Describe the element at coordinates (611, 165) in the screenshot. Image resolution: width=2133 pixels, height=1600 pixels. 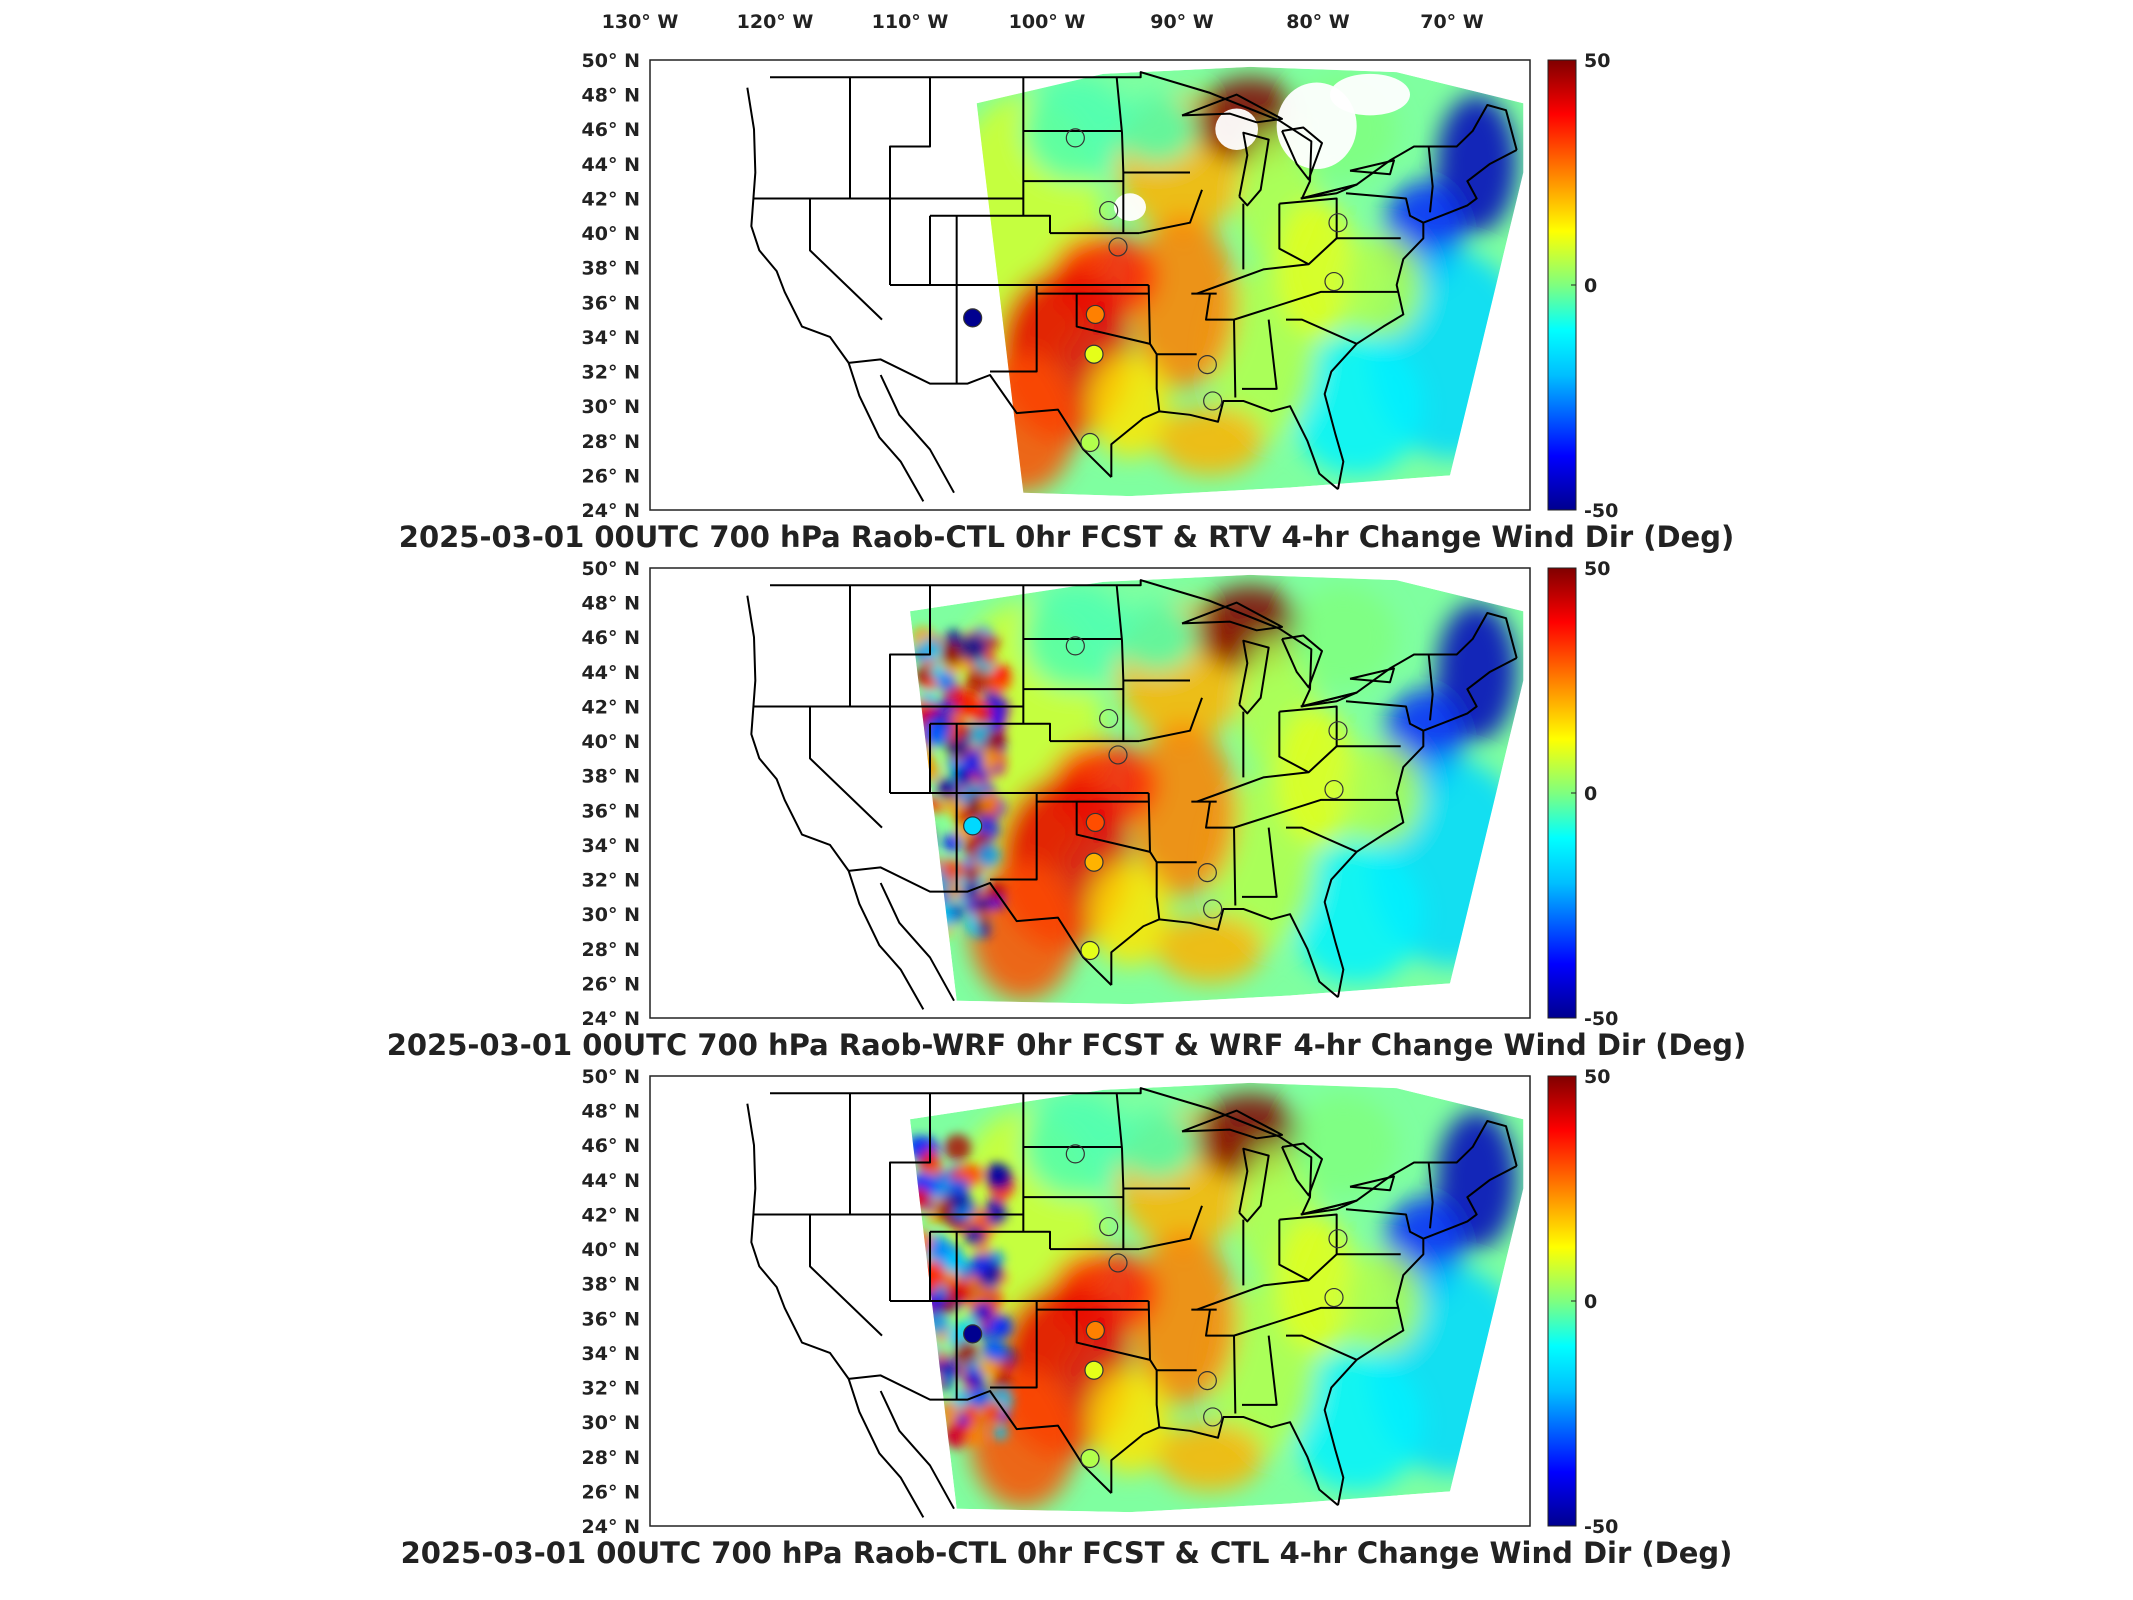
I see `lat-label: 44° N` at that location.